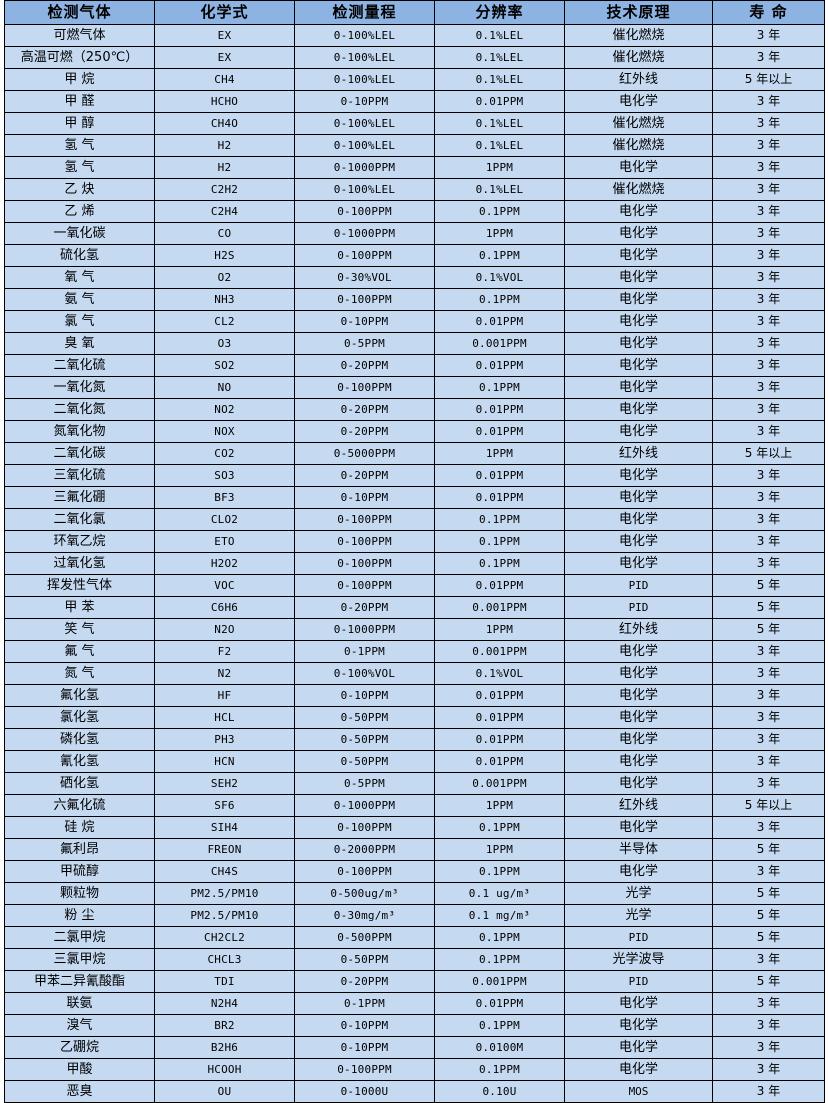 The image size is (828, 1103). Describe the element at coordinates (364, 893) in the screenshot. I see `cell-range: 0-500ug/m³` at that location.